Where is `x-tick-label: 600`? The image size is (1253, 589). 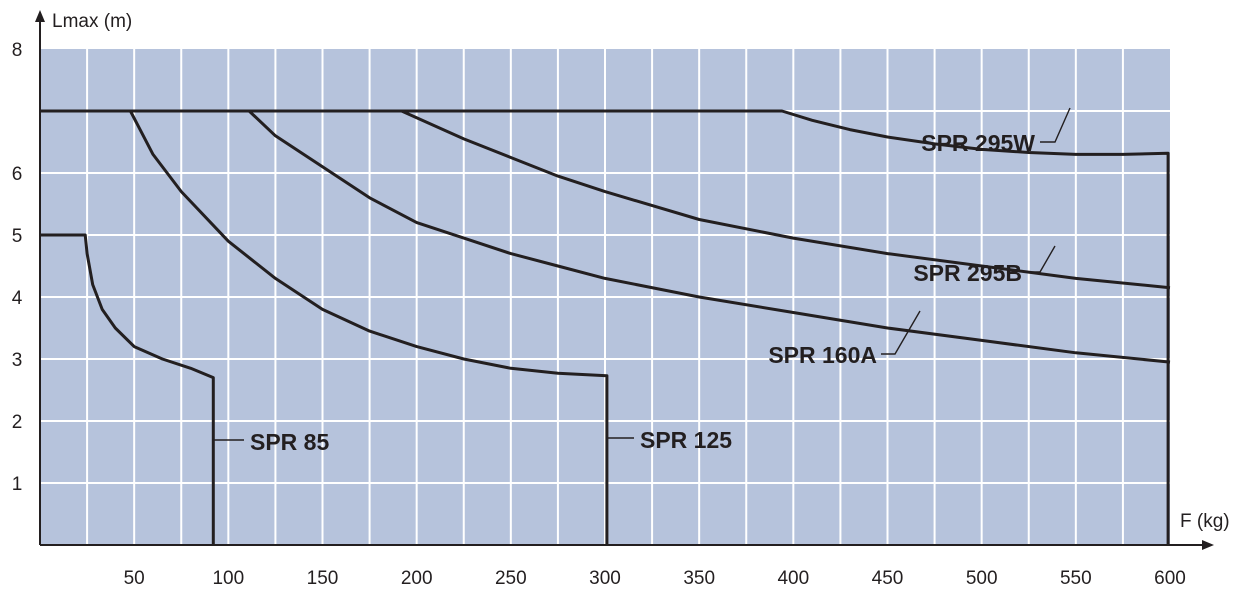 x-tick-label: 600 is located at coordinates (1170, 578).